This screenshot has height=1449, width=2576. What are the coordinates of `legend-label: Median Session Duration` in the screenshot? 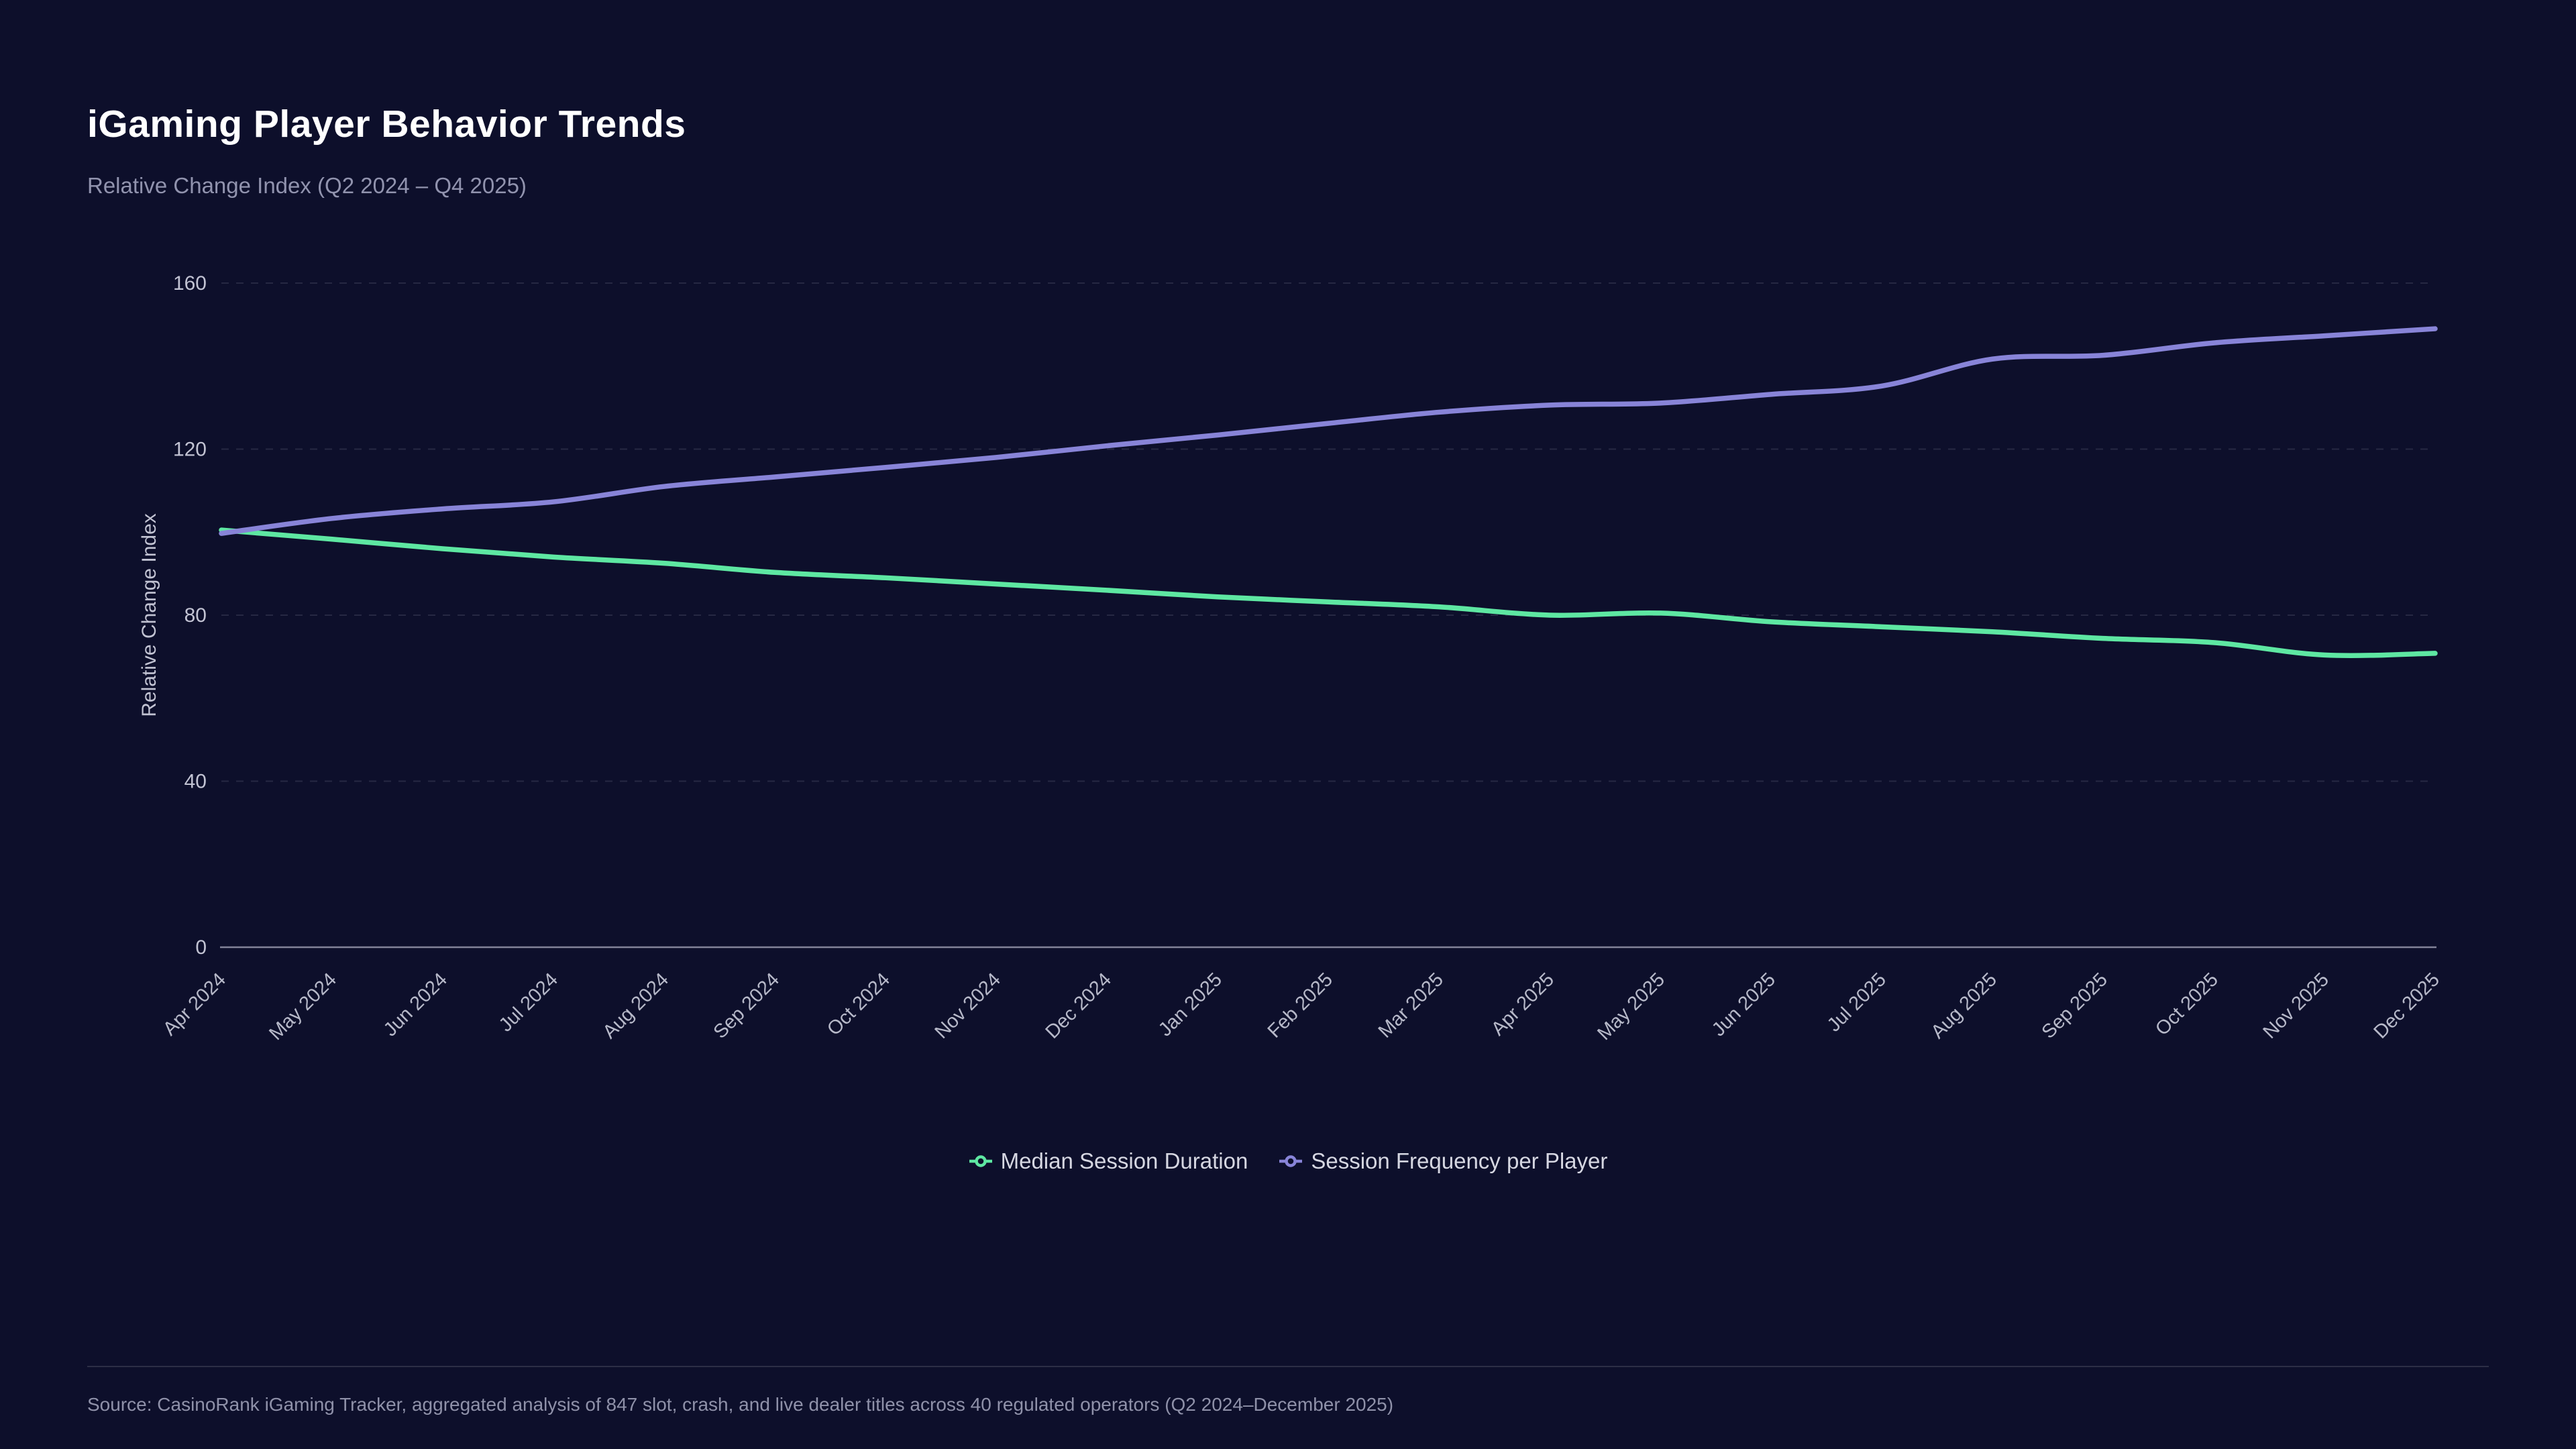 It's located at (1124, 1160).